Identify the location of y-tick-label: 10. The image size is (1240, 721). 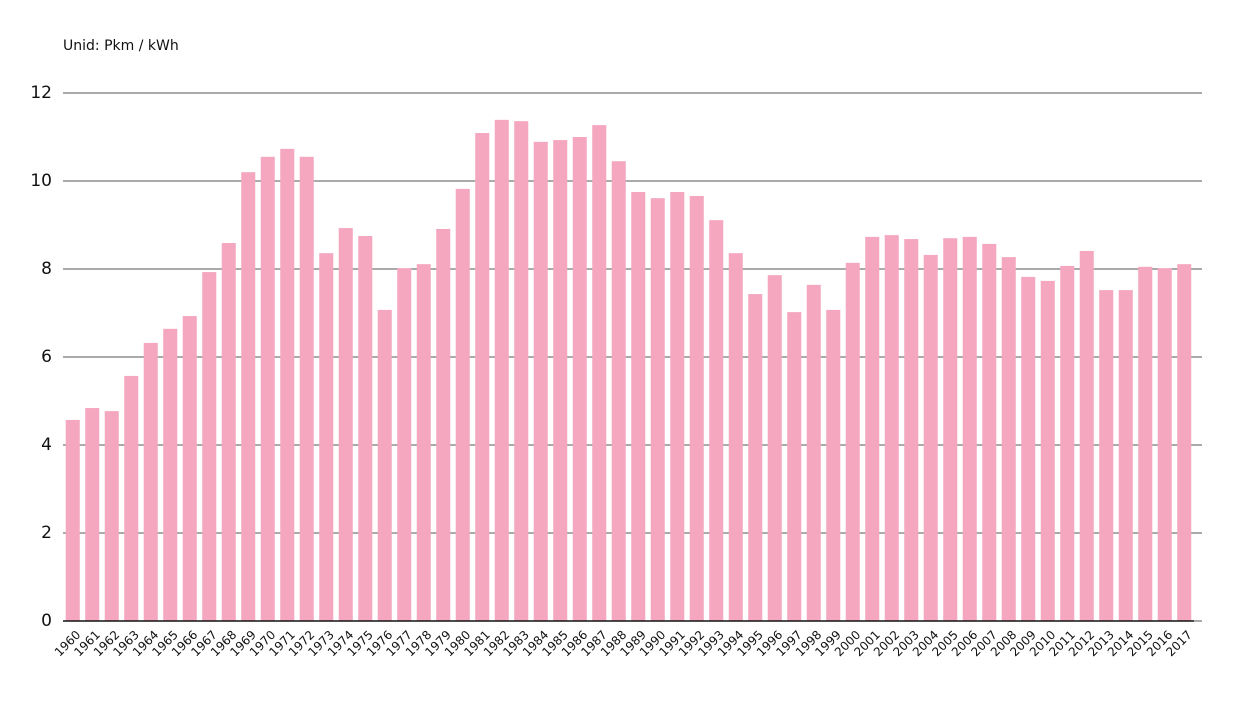
(41, 181).